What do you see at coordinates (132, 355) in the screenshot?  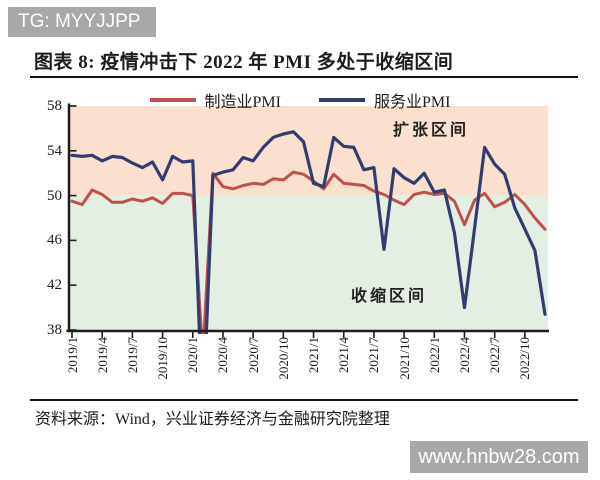 I see `x-tick-label: 2019/7` at bounding box center [132, 355].